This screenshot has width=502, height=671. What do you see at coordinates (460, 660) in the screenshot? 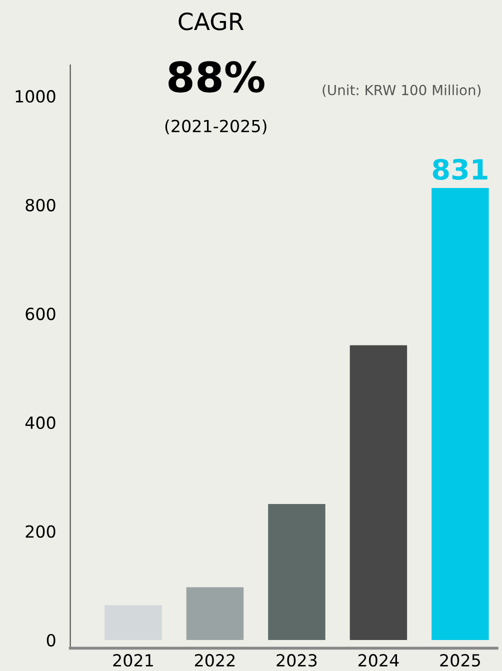
I see `x-tick-label: 2025` at bounding box center [460, 660].